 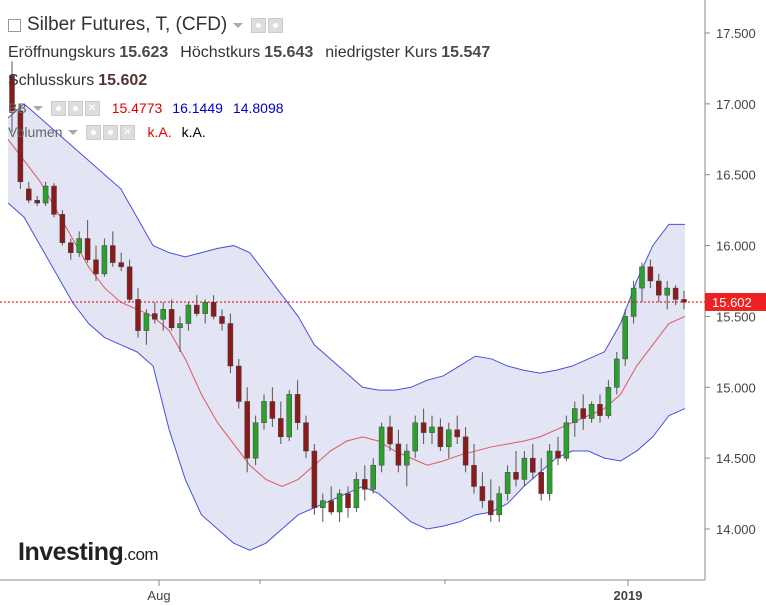 I want to click on bollinger-legend-row: BB 15.4773 16.1449 14.8098, so click(x=146, y=108).